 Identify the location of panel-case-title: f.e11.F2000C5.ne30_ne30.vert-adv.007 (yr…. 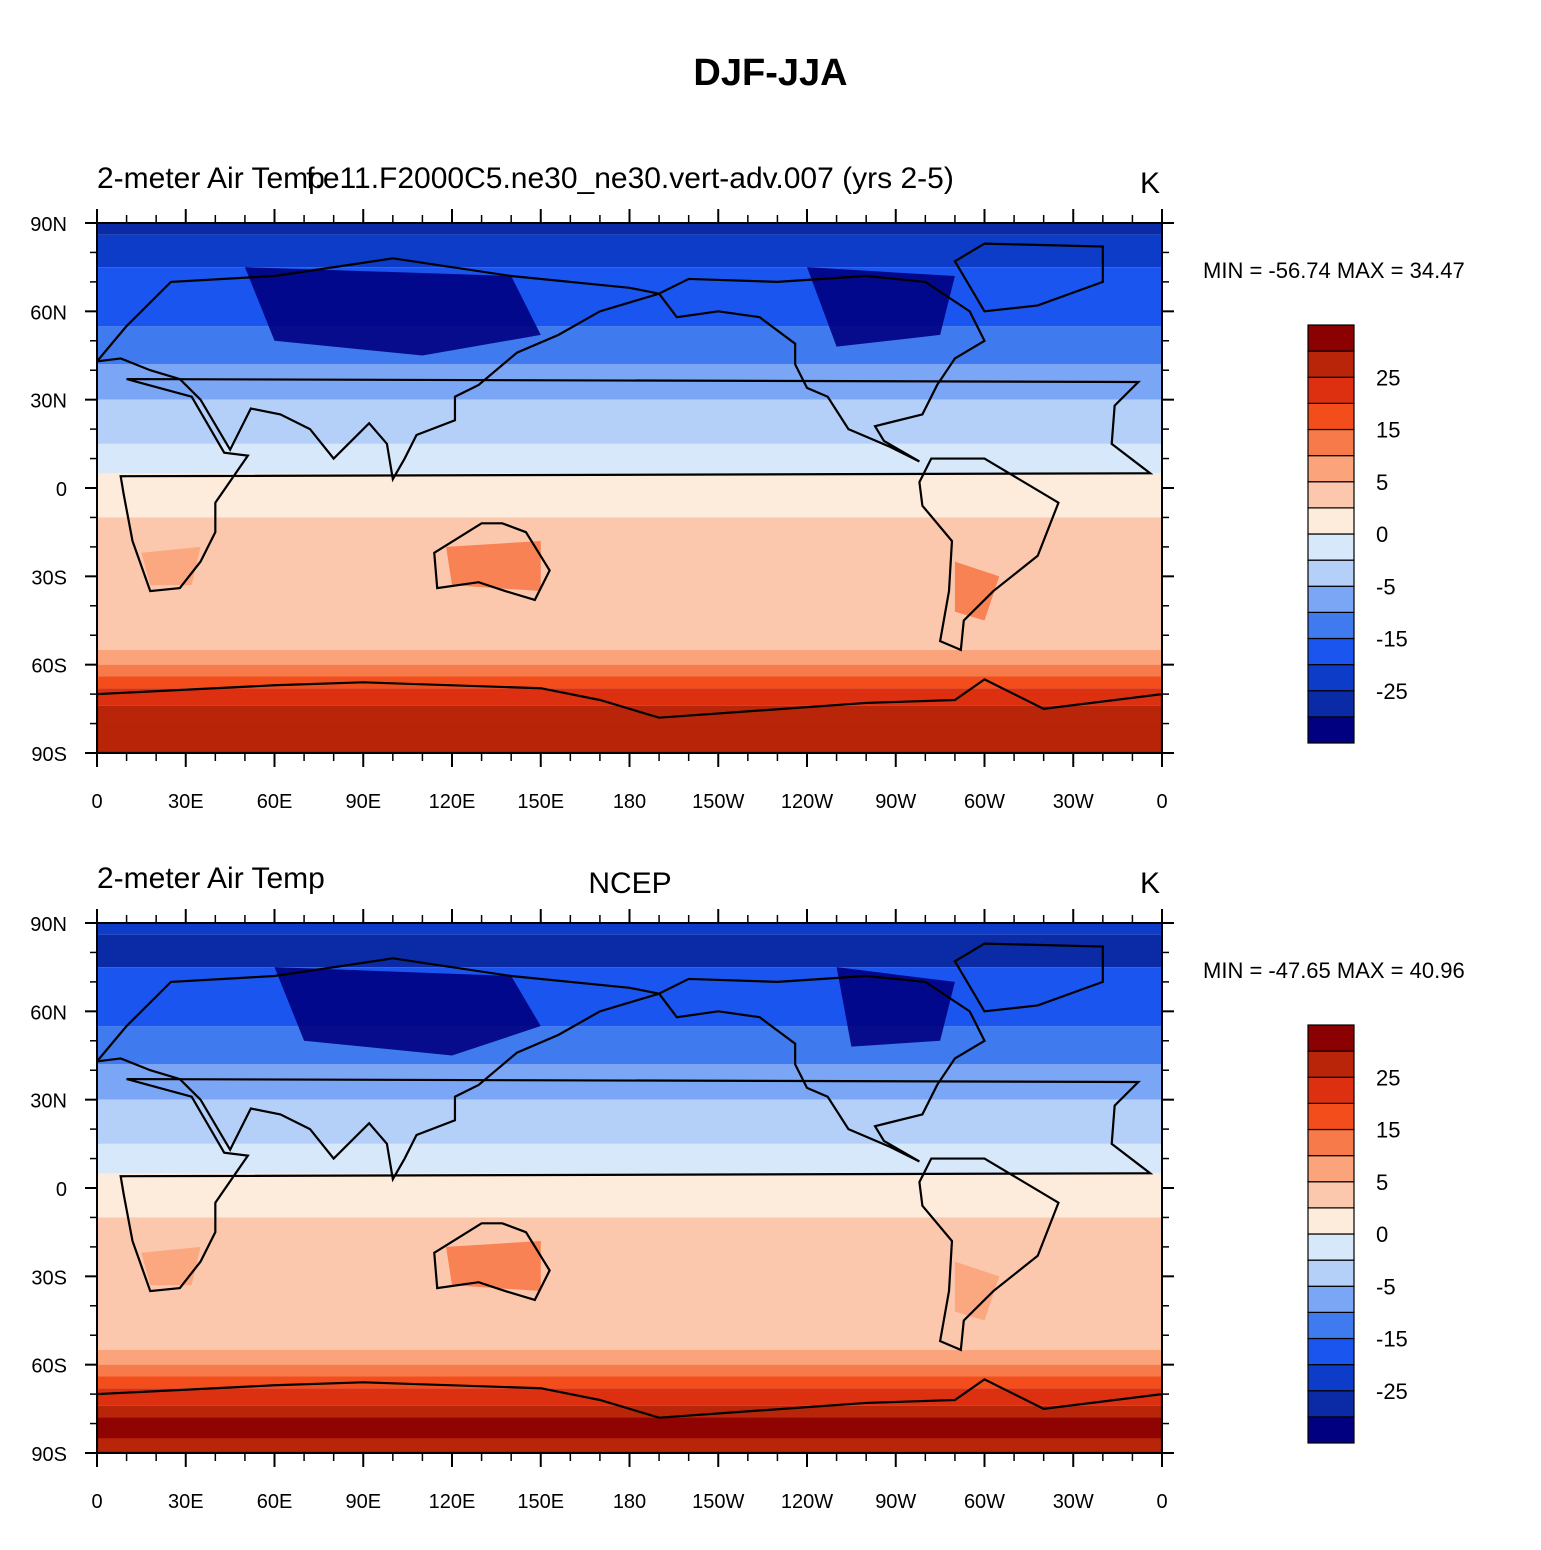
(630, 178).